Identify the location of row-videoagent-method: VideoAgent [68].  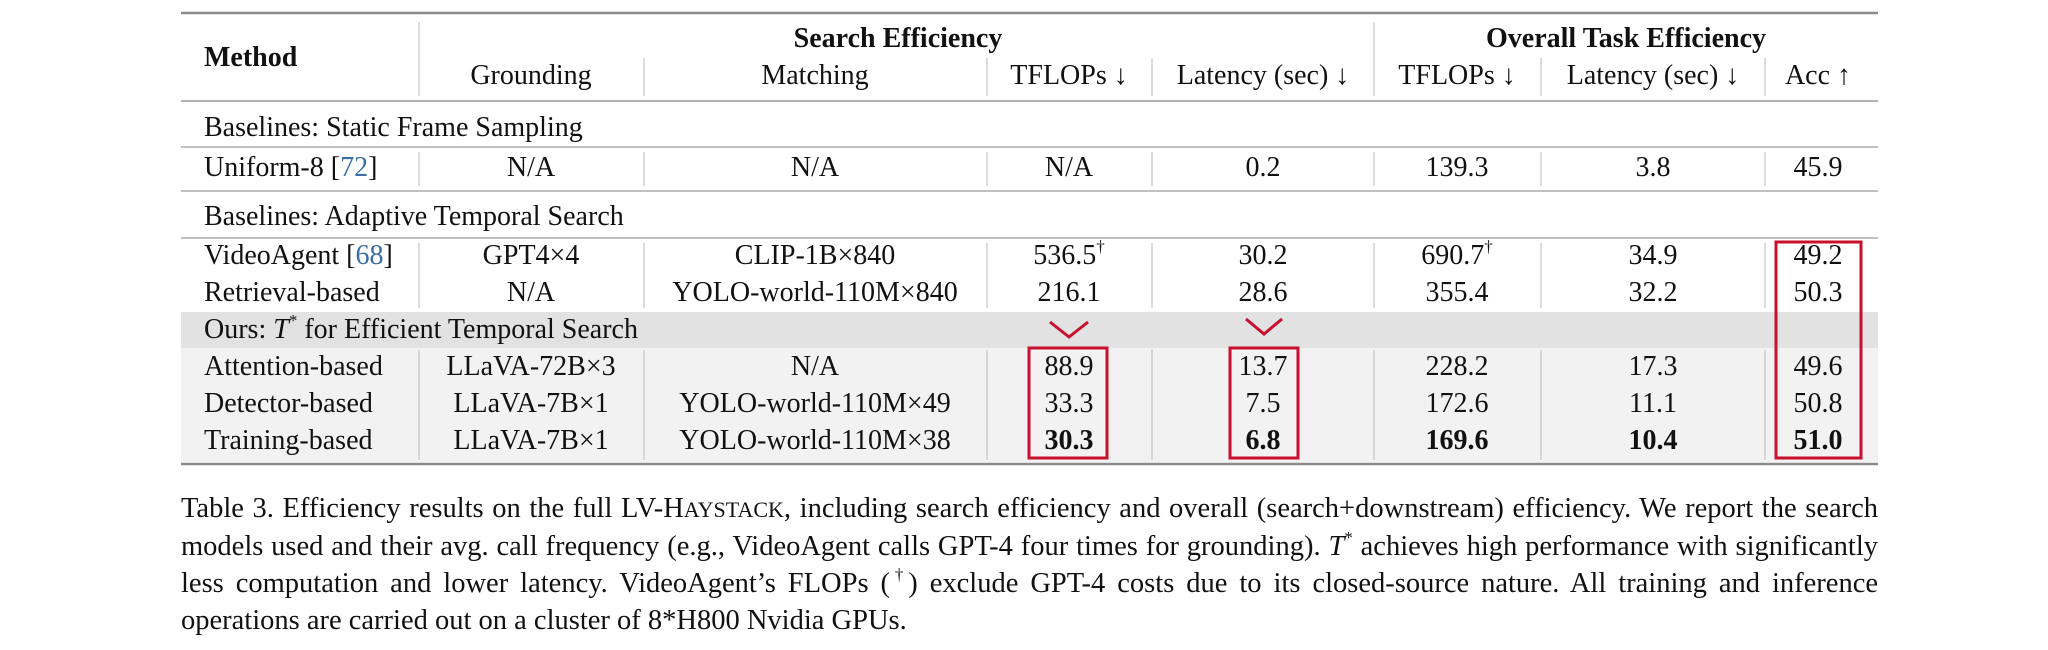
(298, 256).